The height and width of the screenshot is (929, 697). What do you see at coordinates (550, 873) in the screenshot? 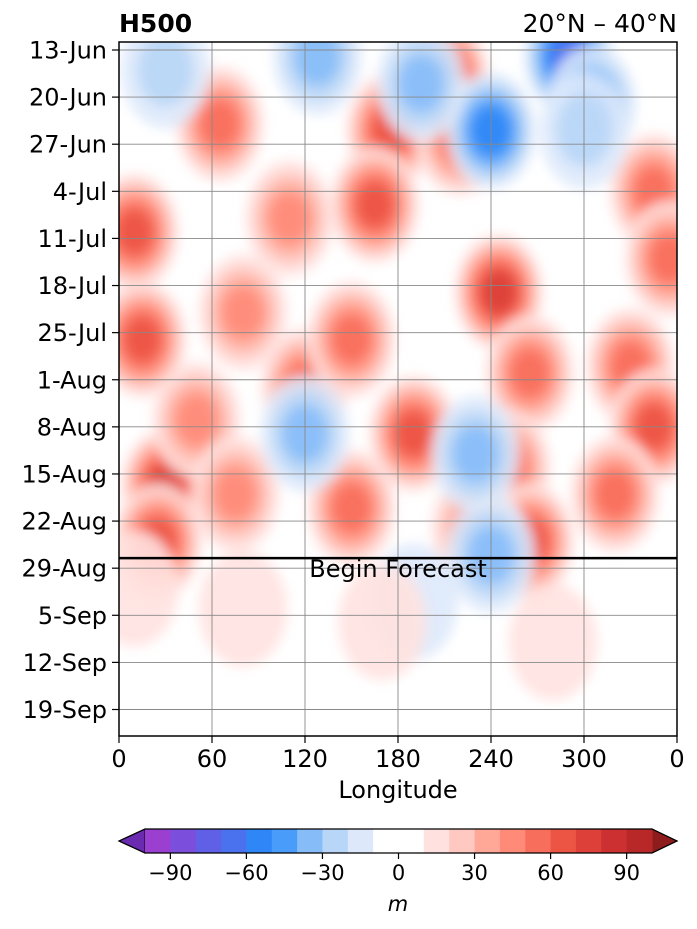
I see `colorbar-tick-label: 60` at bounding box center [550, 873].